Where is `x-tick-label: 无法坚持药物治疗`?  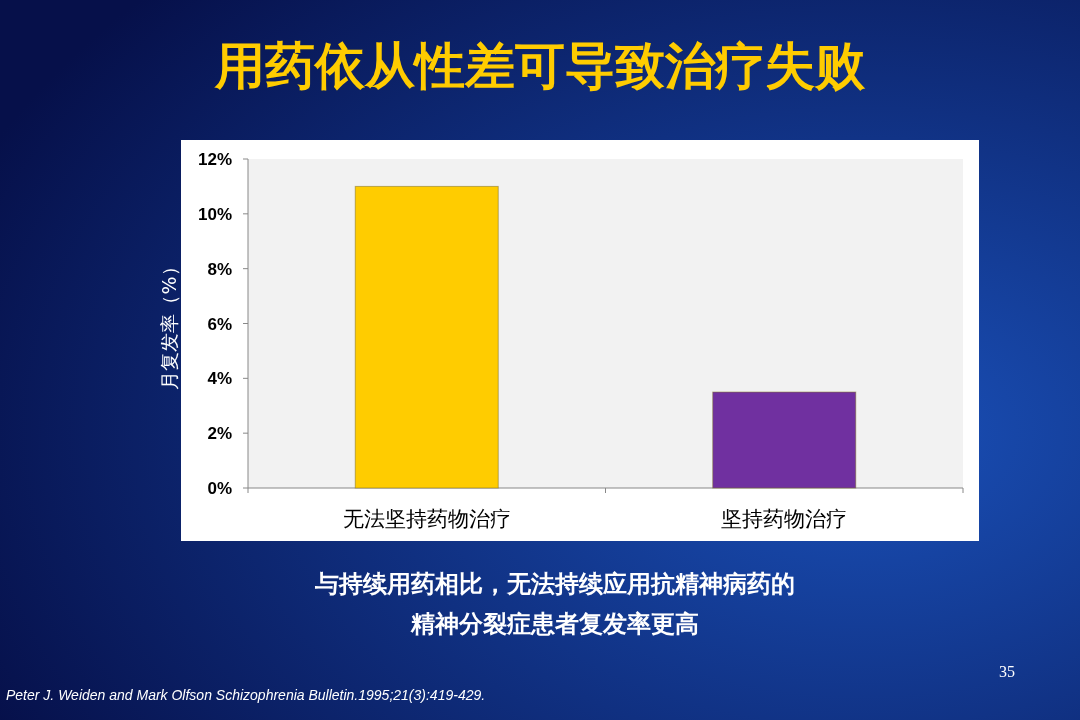 x-tick-label: 无法坚持药物治疗 is located at coordinates (426, 519).